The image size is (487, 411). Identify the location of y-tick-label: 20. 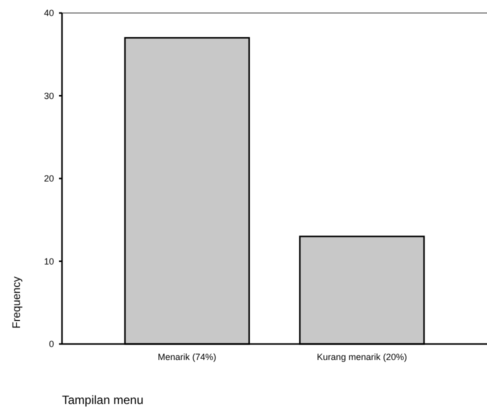
(49, 179).